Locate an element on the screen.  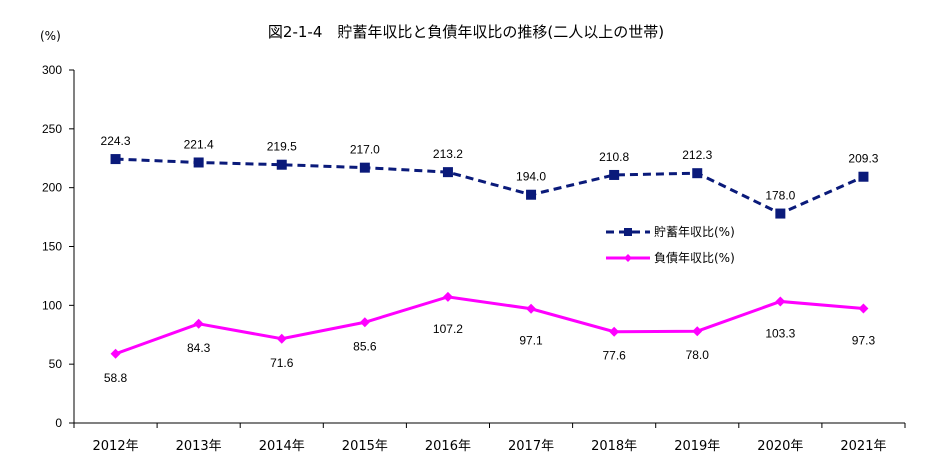
data-label: 194.0 is located at coordinates (531, 177).